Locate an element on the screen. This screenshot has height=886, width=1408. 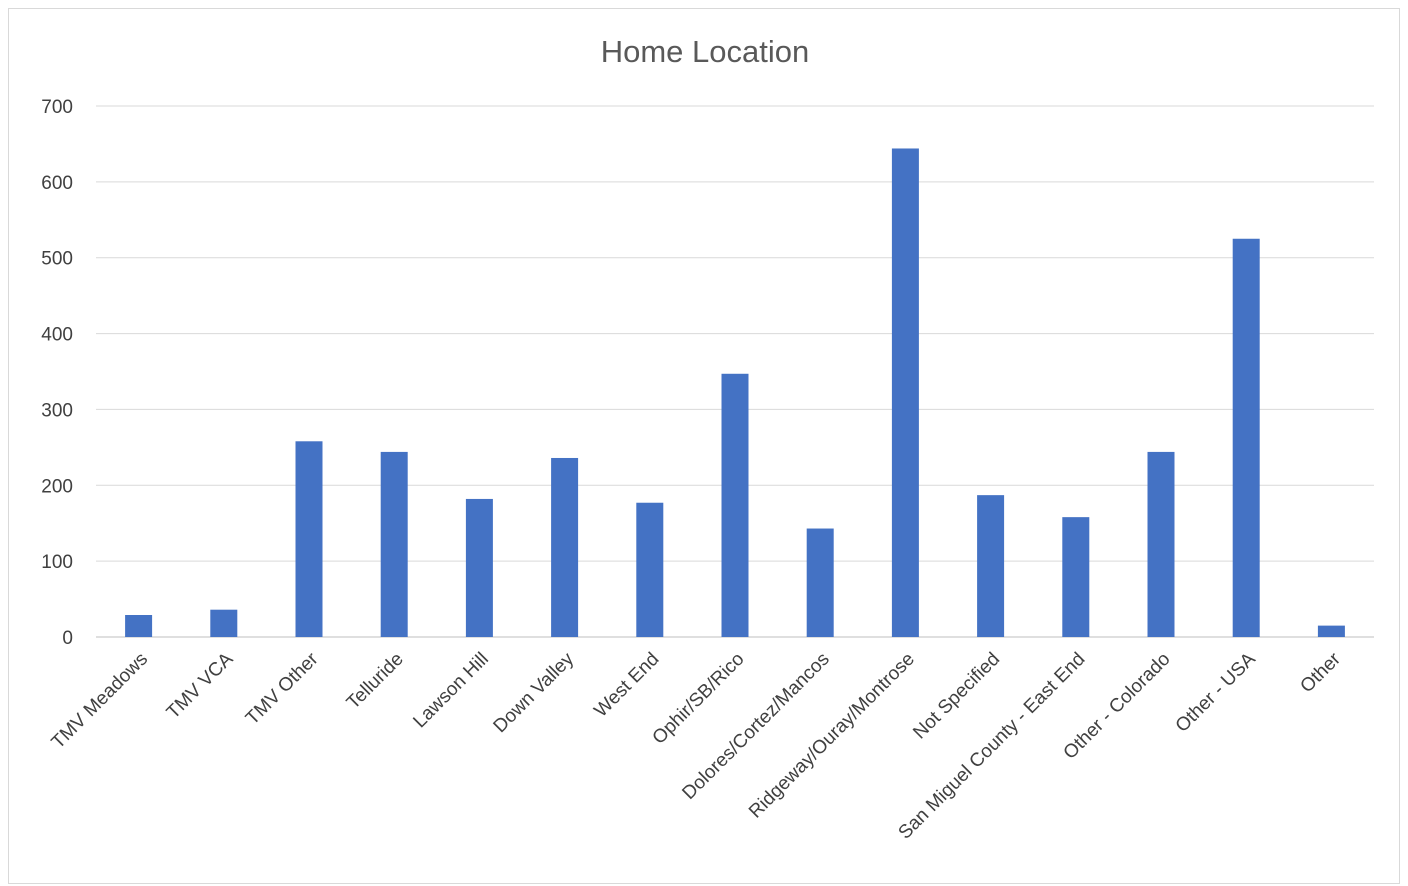
x-category-label: Other - USA is located at coordinates (1216, 692).